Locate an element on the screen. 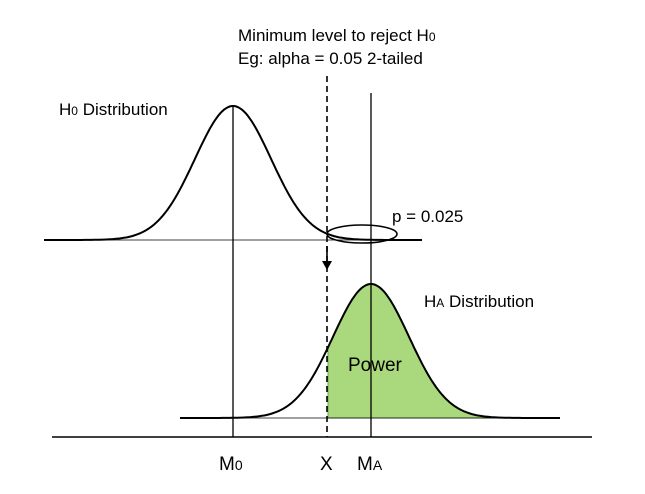  ma-main: M is located at coordinates (365, 464).